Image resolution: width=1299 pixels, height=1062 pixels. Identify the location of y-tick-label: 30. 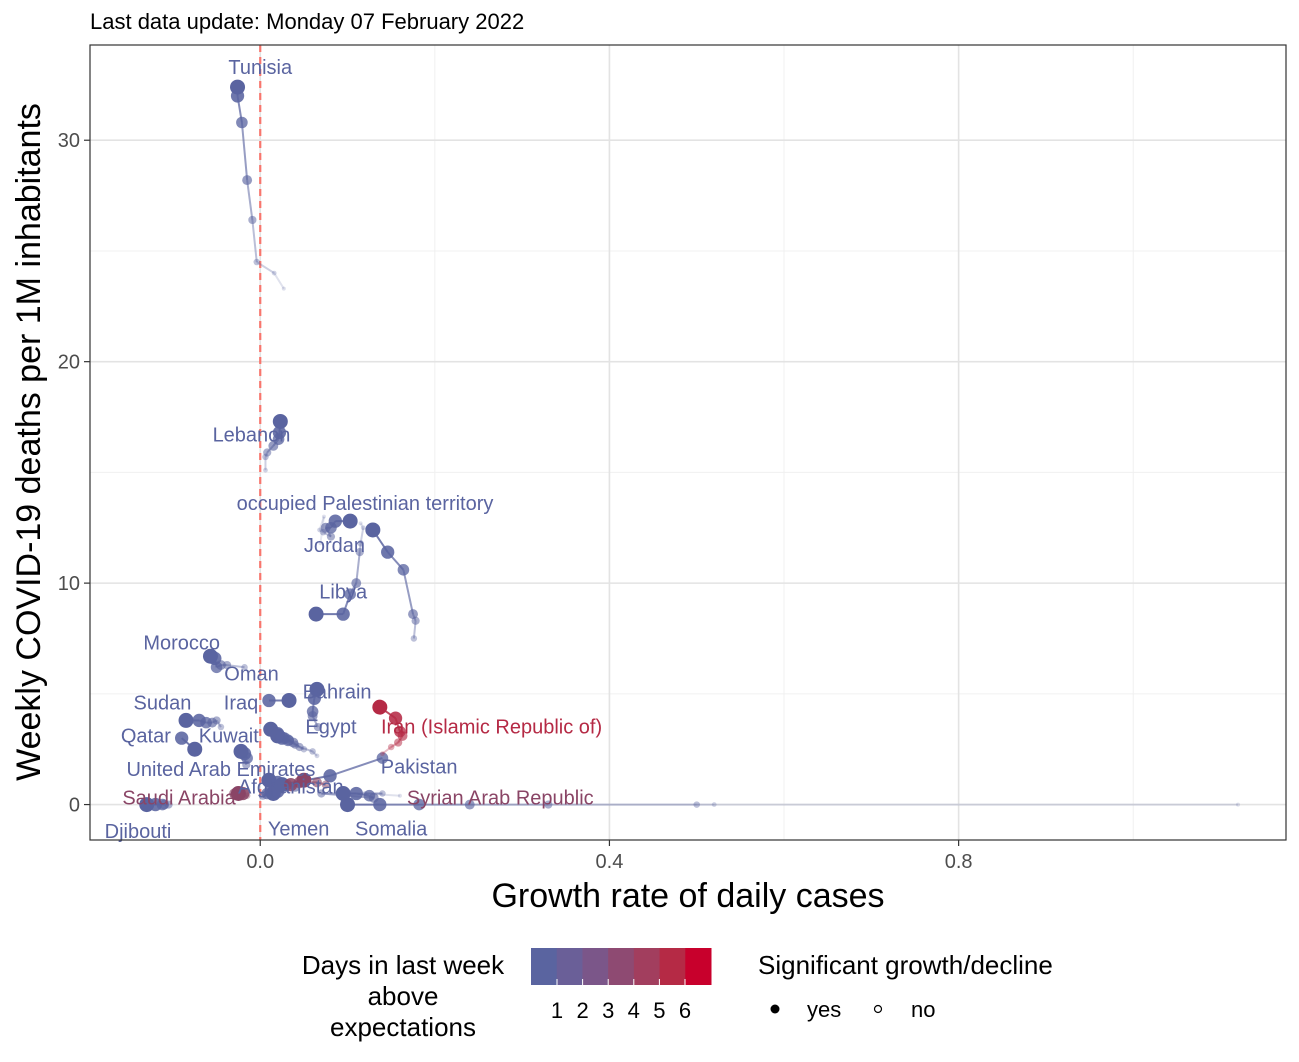
(69, 141).